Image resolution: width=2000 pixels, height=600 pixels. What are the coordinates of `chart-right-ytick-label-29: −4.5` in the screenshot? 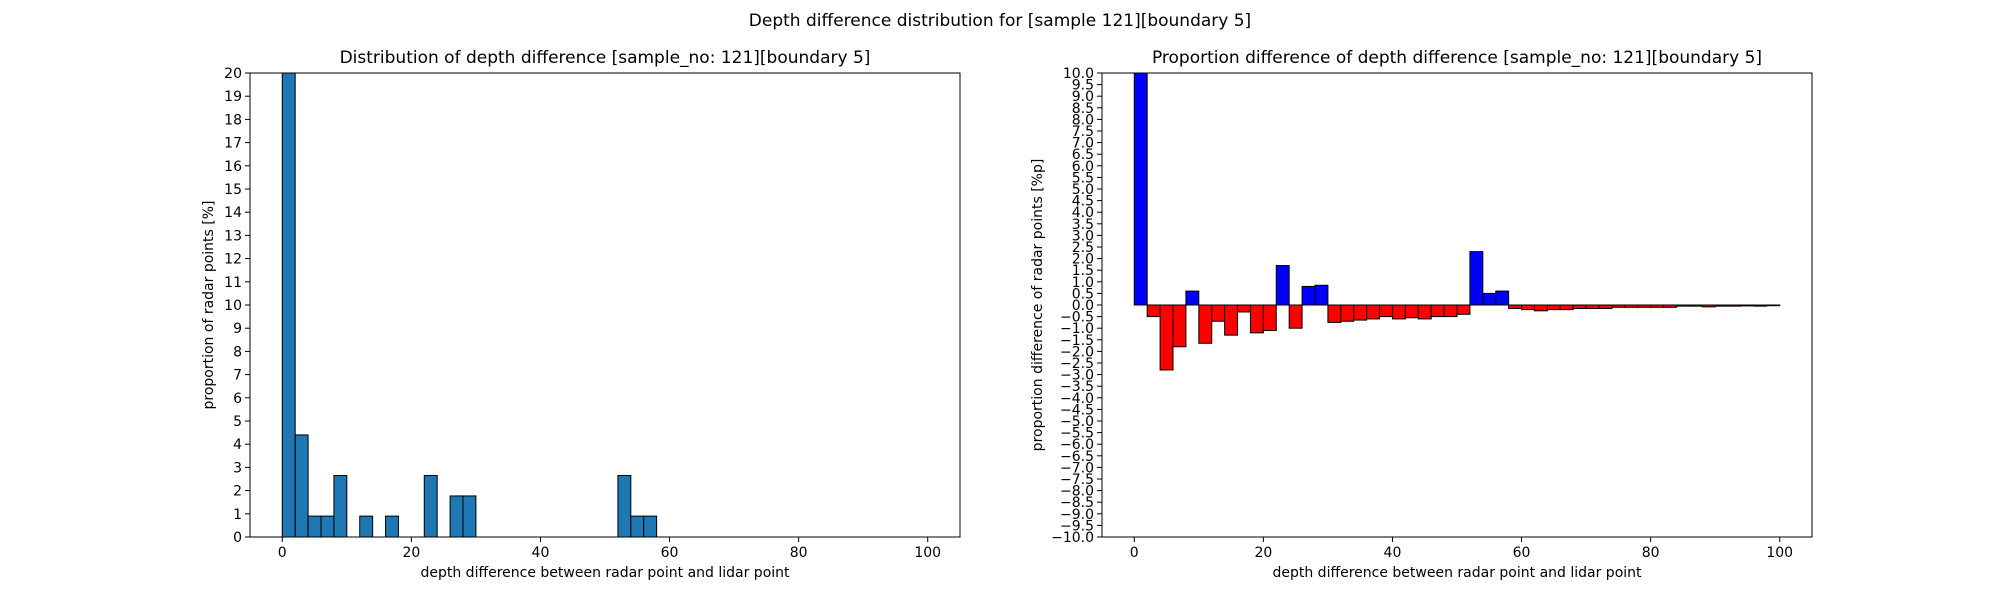 It's located at (1077, 410).